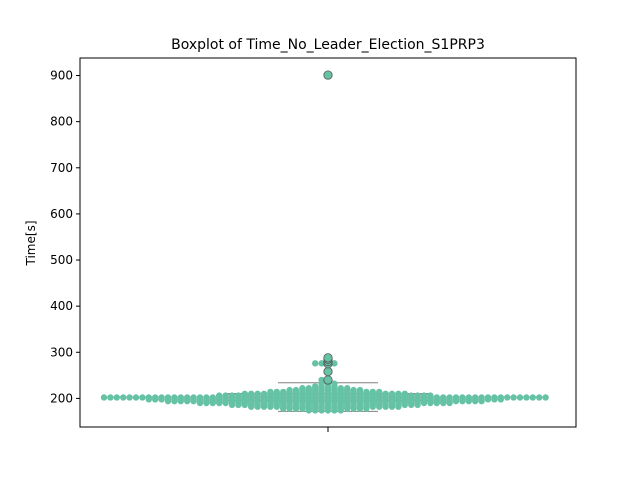  Describe the element at coordinates (61, 214) in the screenshot. I see `y-tick-label: 600` at that location.